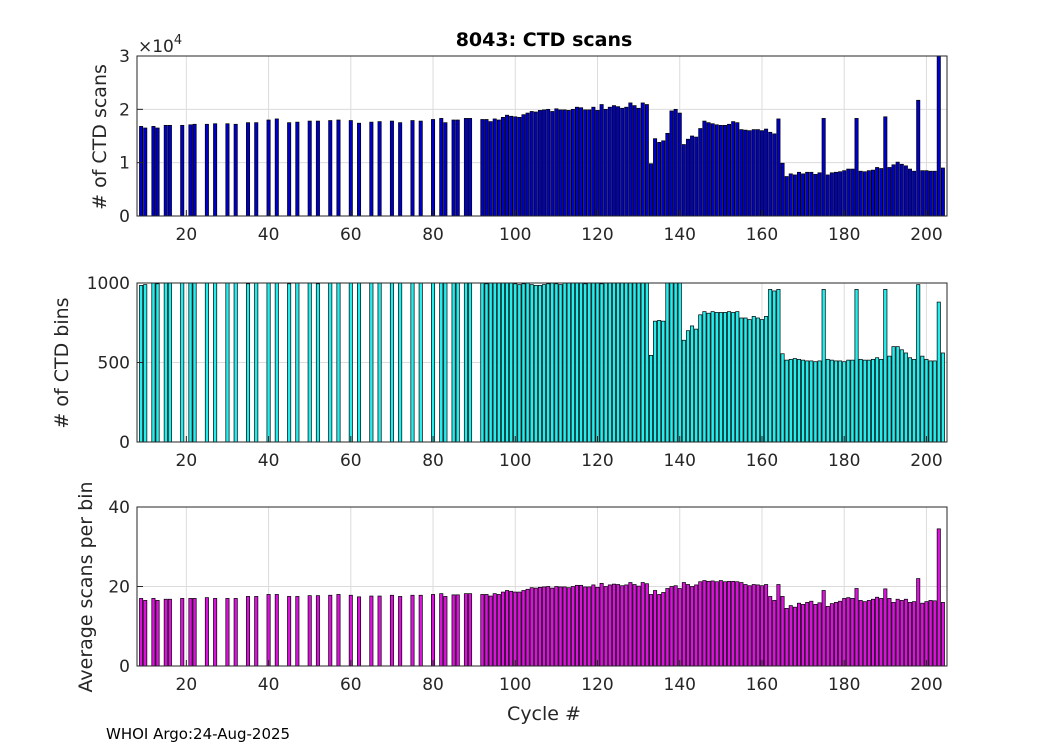 The image size is (1050, 750). Describe the element at coordinates (124, 57) in the screenshot. I see `y-tick-label: 3` at that location.